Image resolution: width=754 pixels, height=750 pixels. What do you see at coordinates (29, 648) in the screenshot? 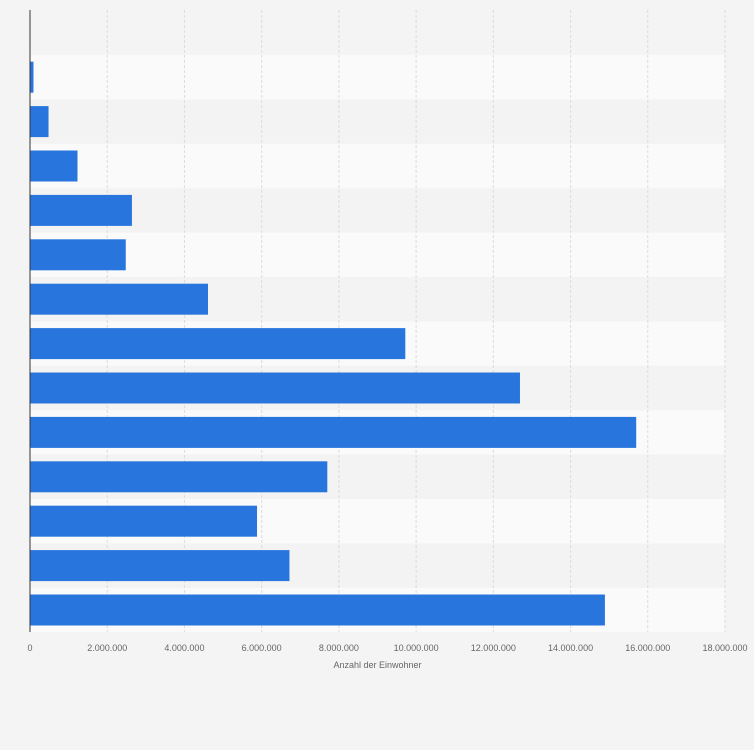
I see `x-tick-label: 0` at bounding box center [29, 648].